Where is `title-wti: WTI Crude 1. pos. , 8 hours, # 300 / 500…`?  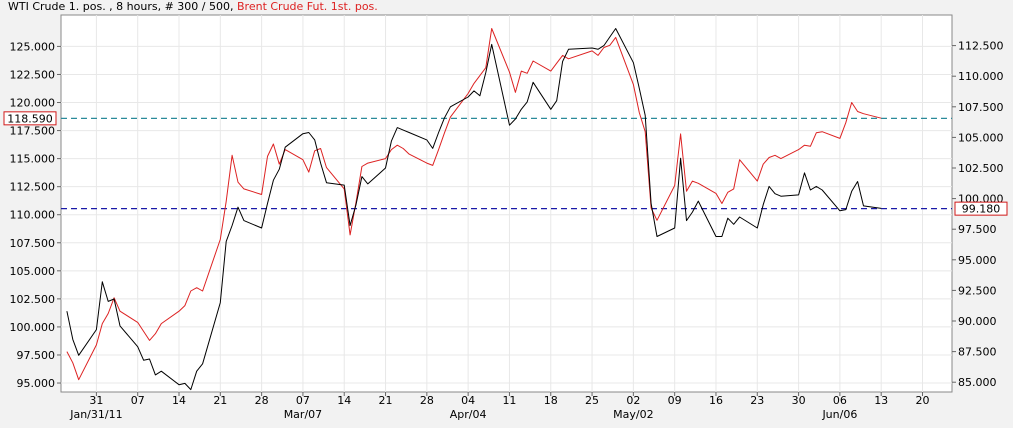 title-wti: WTI Crude 1. pos. , 8 hours, # 300 / 500… is located at coordinates (122, 6).